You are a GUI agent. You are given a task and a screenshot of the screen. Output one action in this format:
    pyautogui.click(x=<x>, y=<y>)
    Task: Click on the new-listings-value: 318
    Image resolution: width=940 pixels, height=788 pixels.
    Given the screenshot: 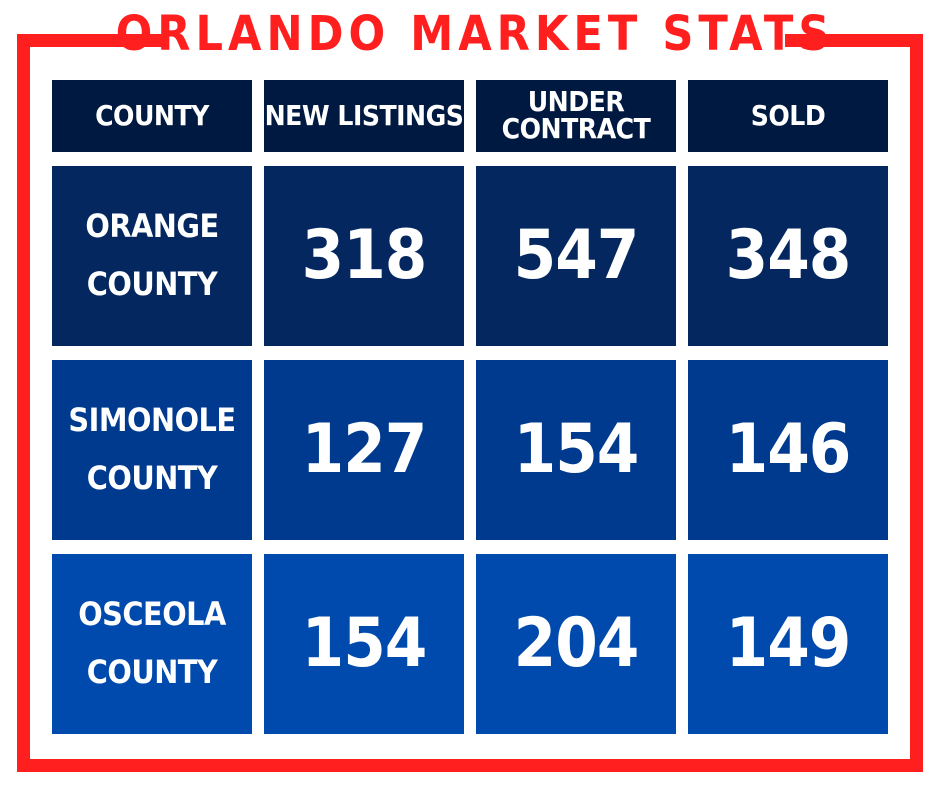 What is the action you would take?
    pyautogui.click(x=364, y=256)
    